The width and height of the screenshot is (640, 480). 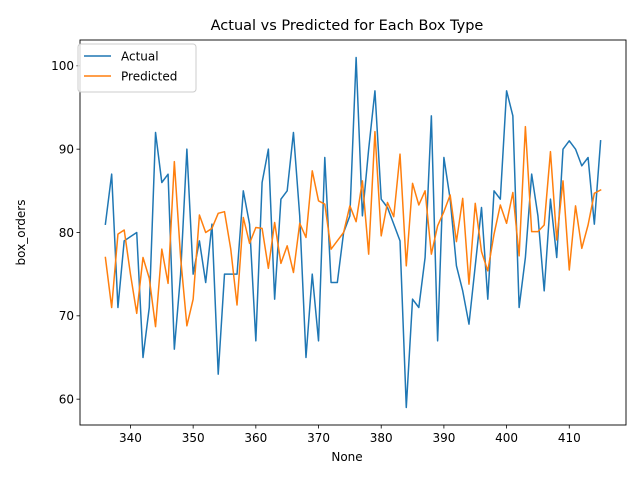 What do you see at coordinates (381, 438) in the screenshot?
I see `x-tick-label: 380` at bounding box center [381, 438].